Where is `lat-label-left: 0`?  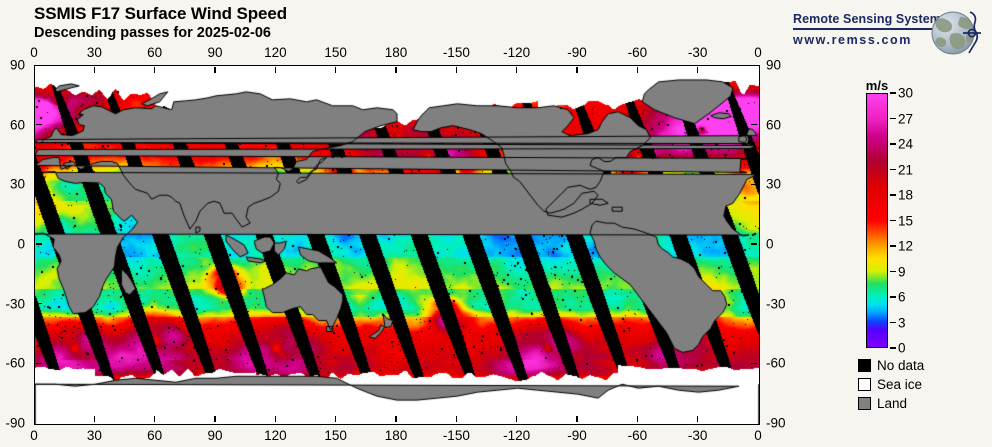 lat-label-left: 0 is located at coordinates (21, 244).